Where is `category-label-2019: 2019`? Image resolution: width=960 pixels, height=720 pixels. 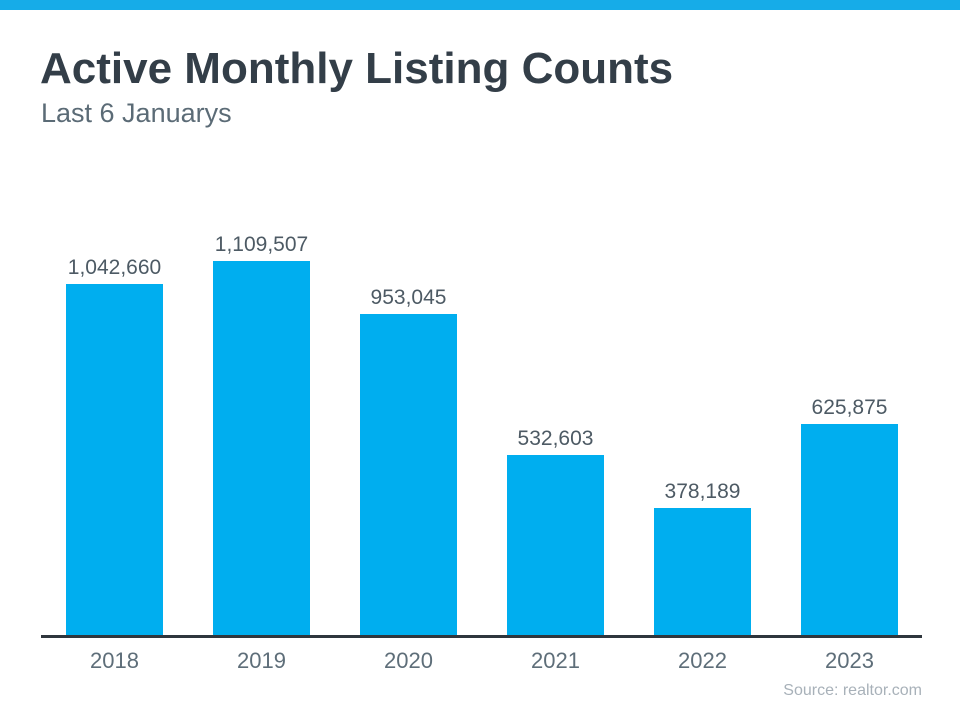
category-label-2019: 2019 is located at coordinates (261, 660).